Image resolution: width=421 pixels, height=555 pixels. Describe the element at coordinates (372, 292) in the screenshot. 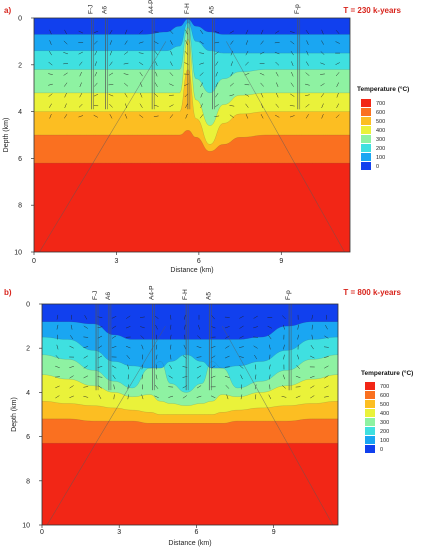

I see `time-label: T = 800 k-years` at that location.